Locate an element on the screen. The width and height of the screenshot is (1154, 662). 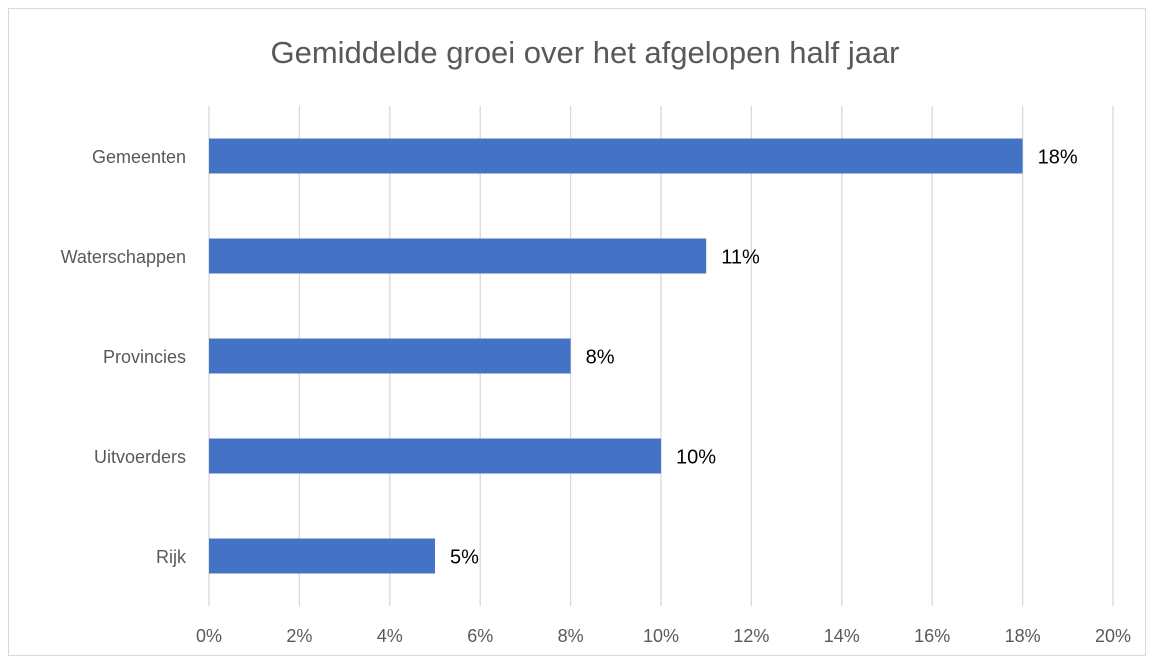
x-tick-label: 16% is located at coordinates (932, 636).